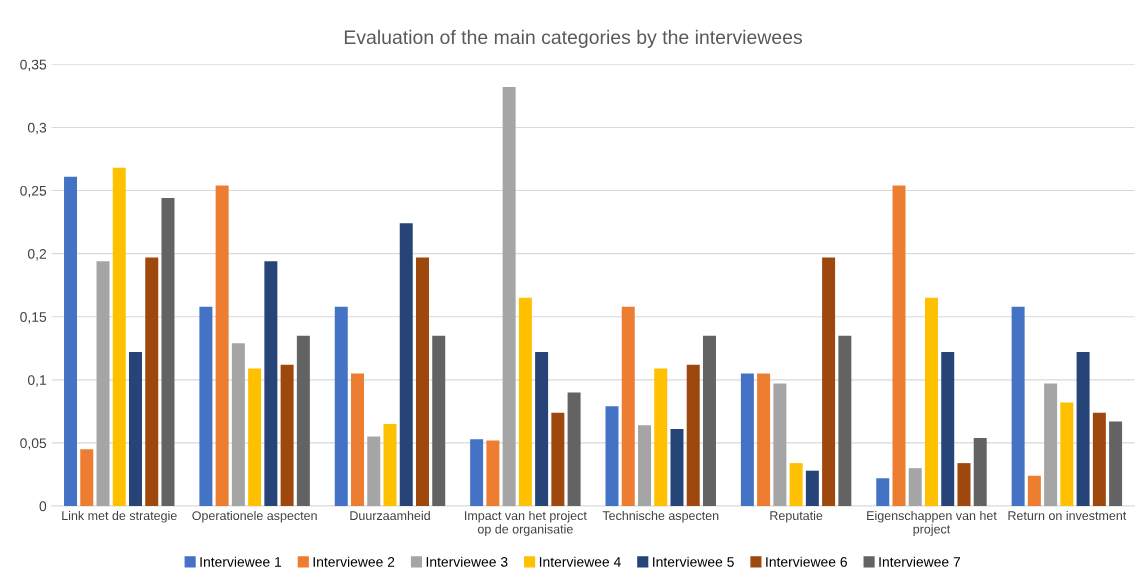 The width and height of the screenshot is (1146, 585). What do you see at coordinates (796, 516) in the screenshot?
I see `x-tick-label: Reputatie` at bounding box center [796, 516].